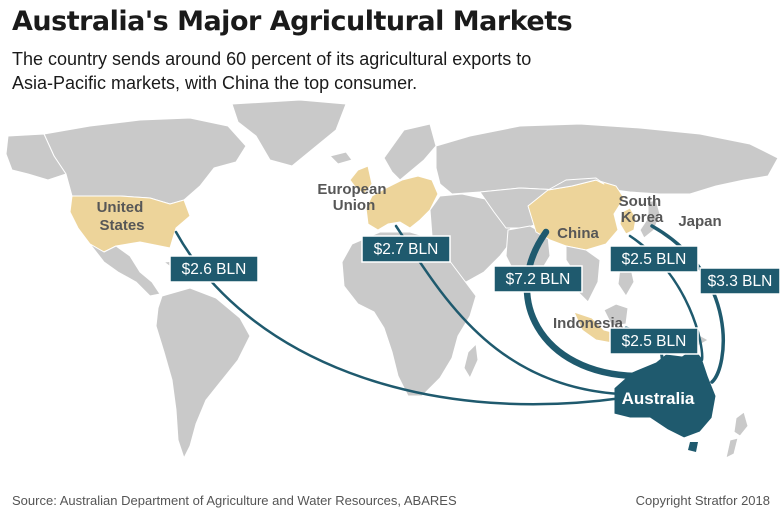 The width and height of the screenshot is (784, 516). What do you see at coordinates (36, 157) in the screenshot?
I see `alaska-shape` at bounding box center [36, 157].